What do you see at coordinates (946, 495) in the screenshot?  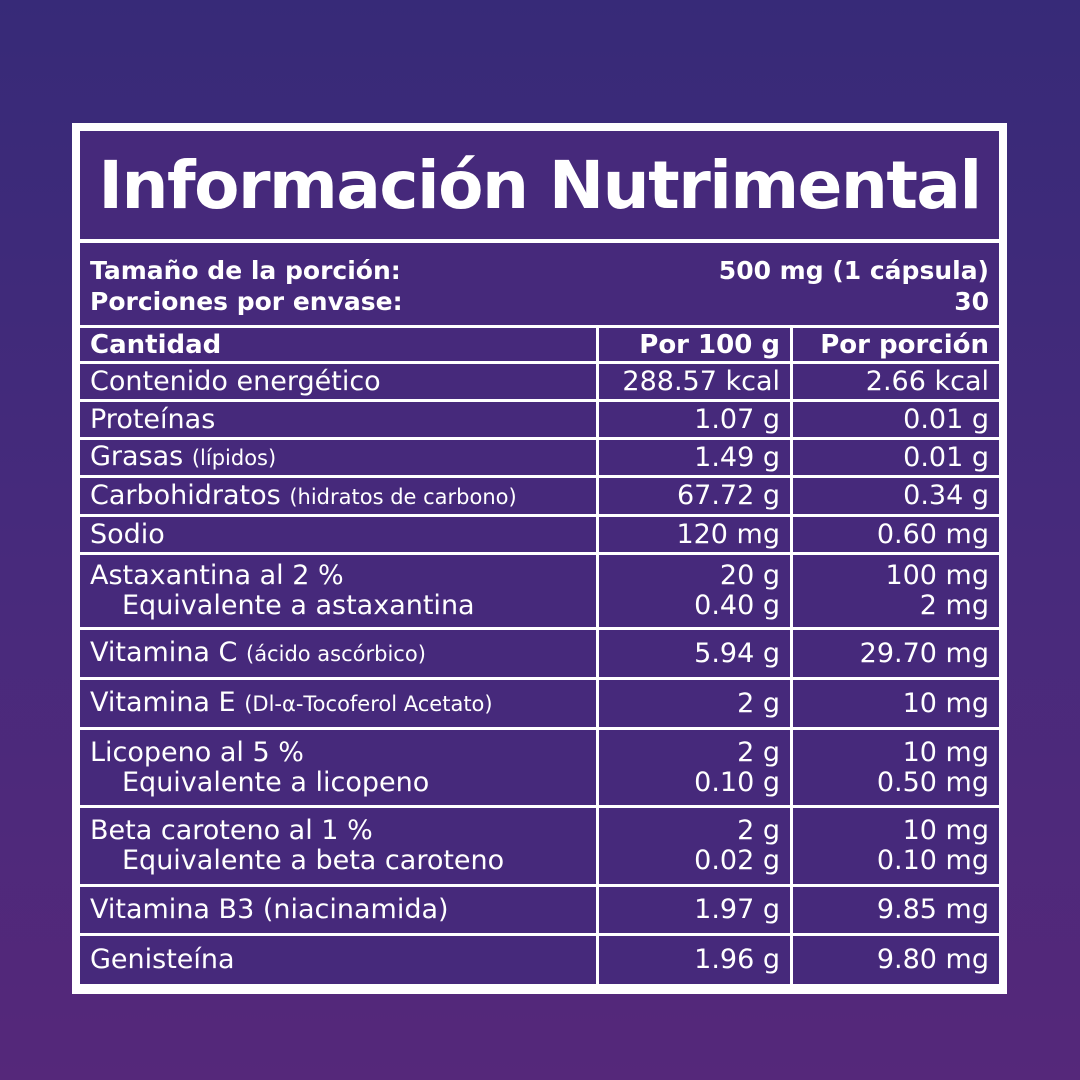 I see `value-per-serving: 0.34 g` at bounding box center [946, 495].